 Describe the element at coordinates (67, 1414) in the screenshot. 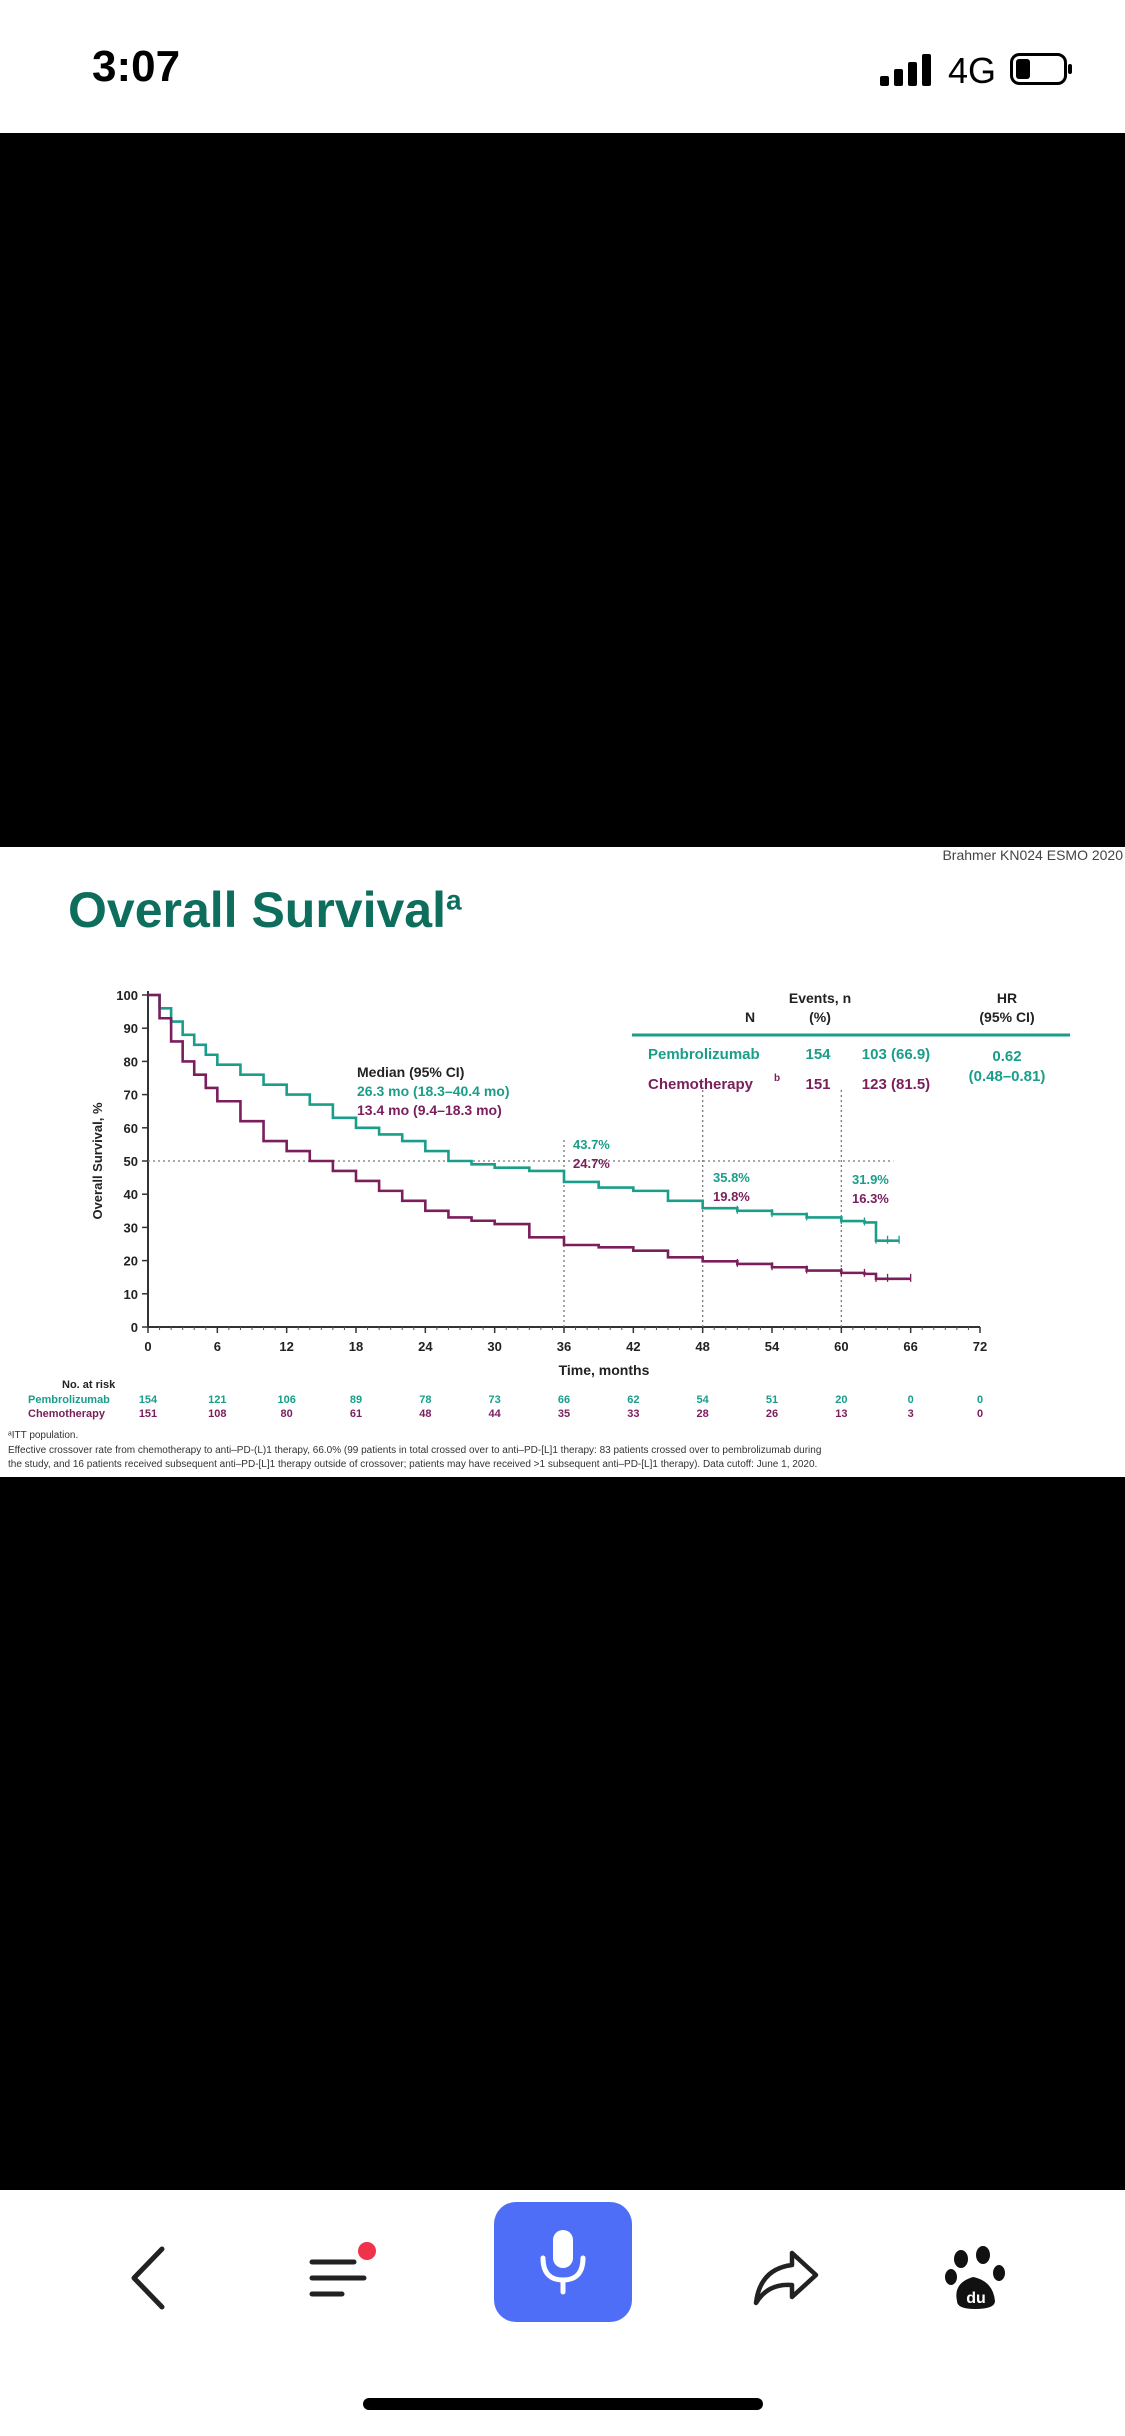

I see `risk-chemo-label: Chemotherapy` at that location.